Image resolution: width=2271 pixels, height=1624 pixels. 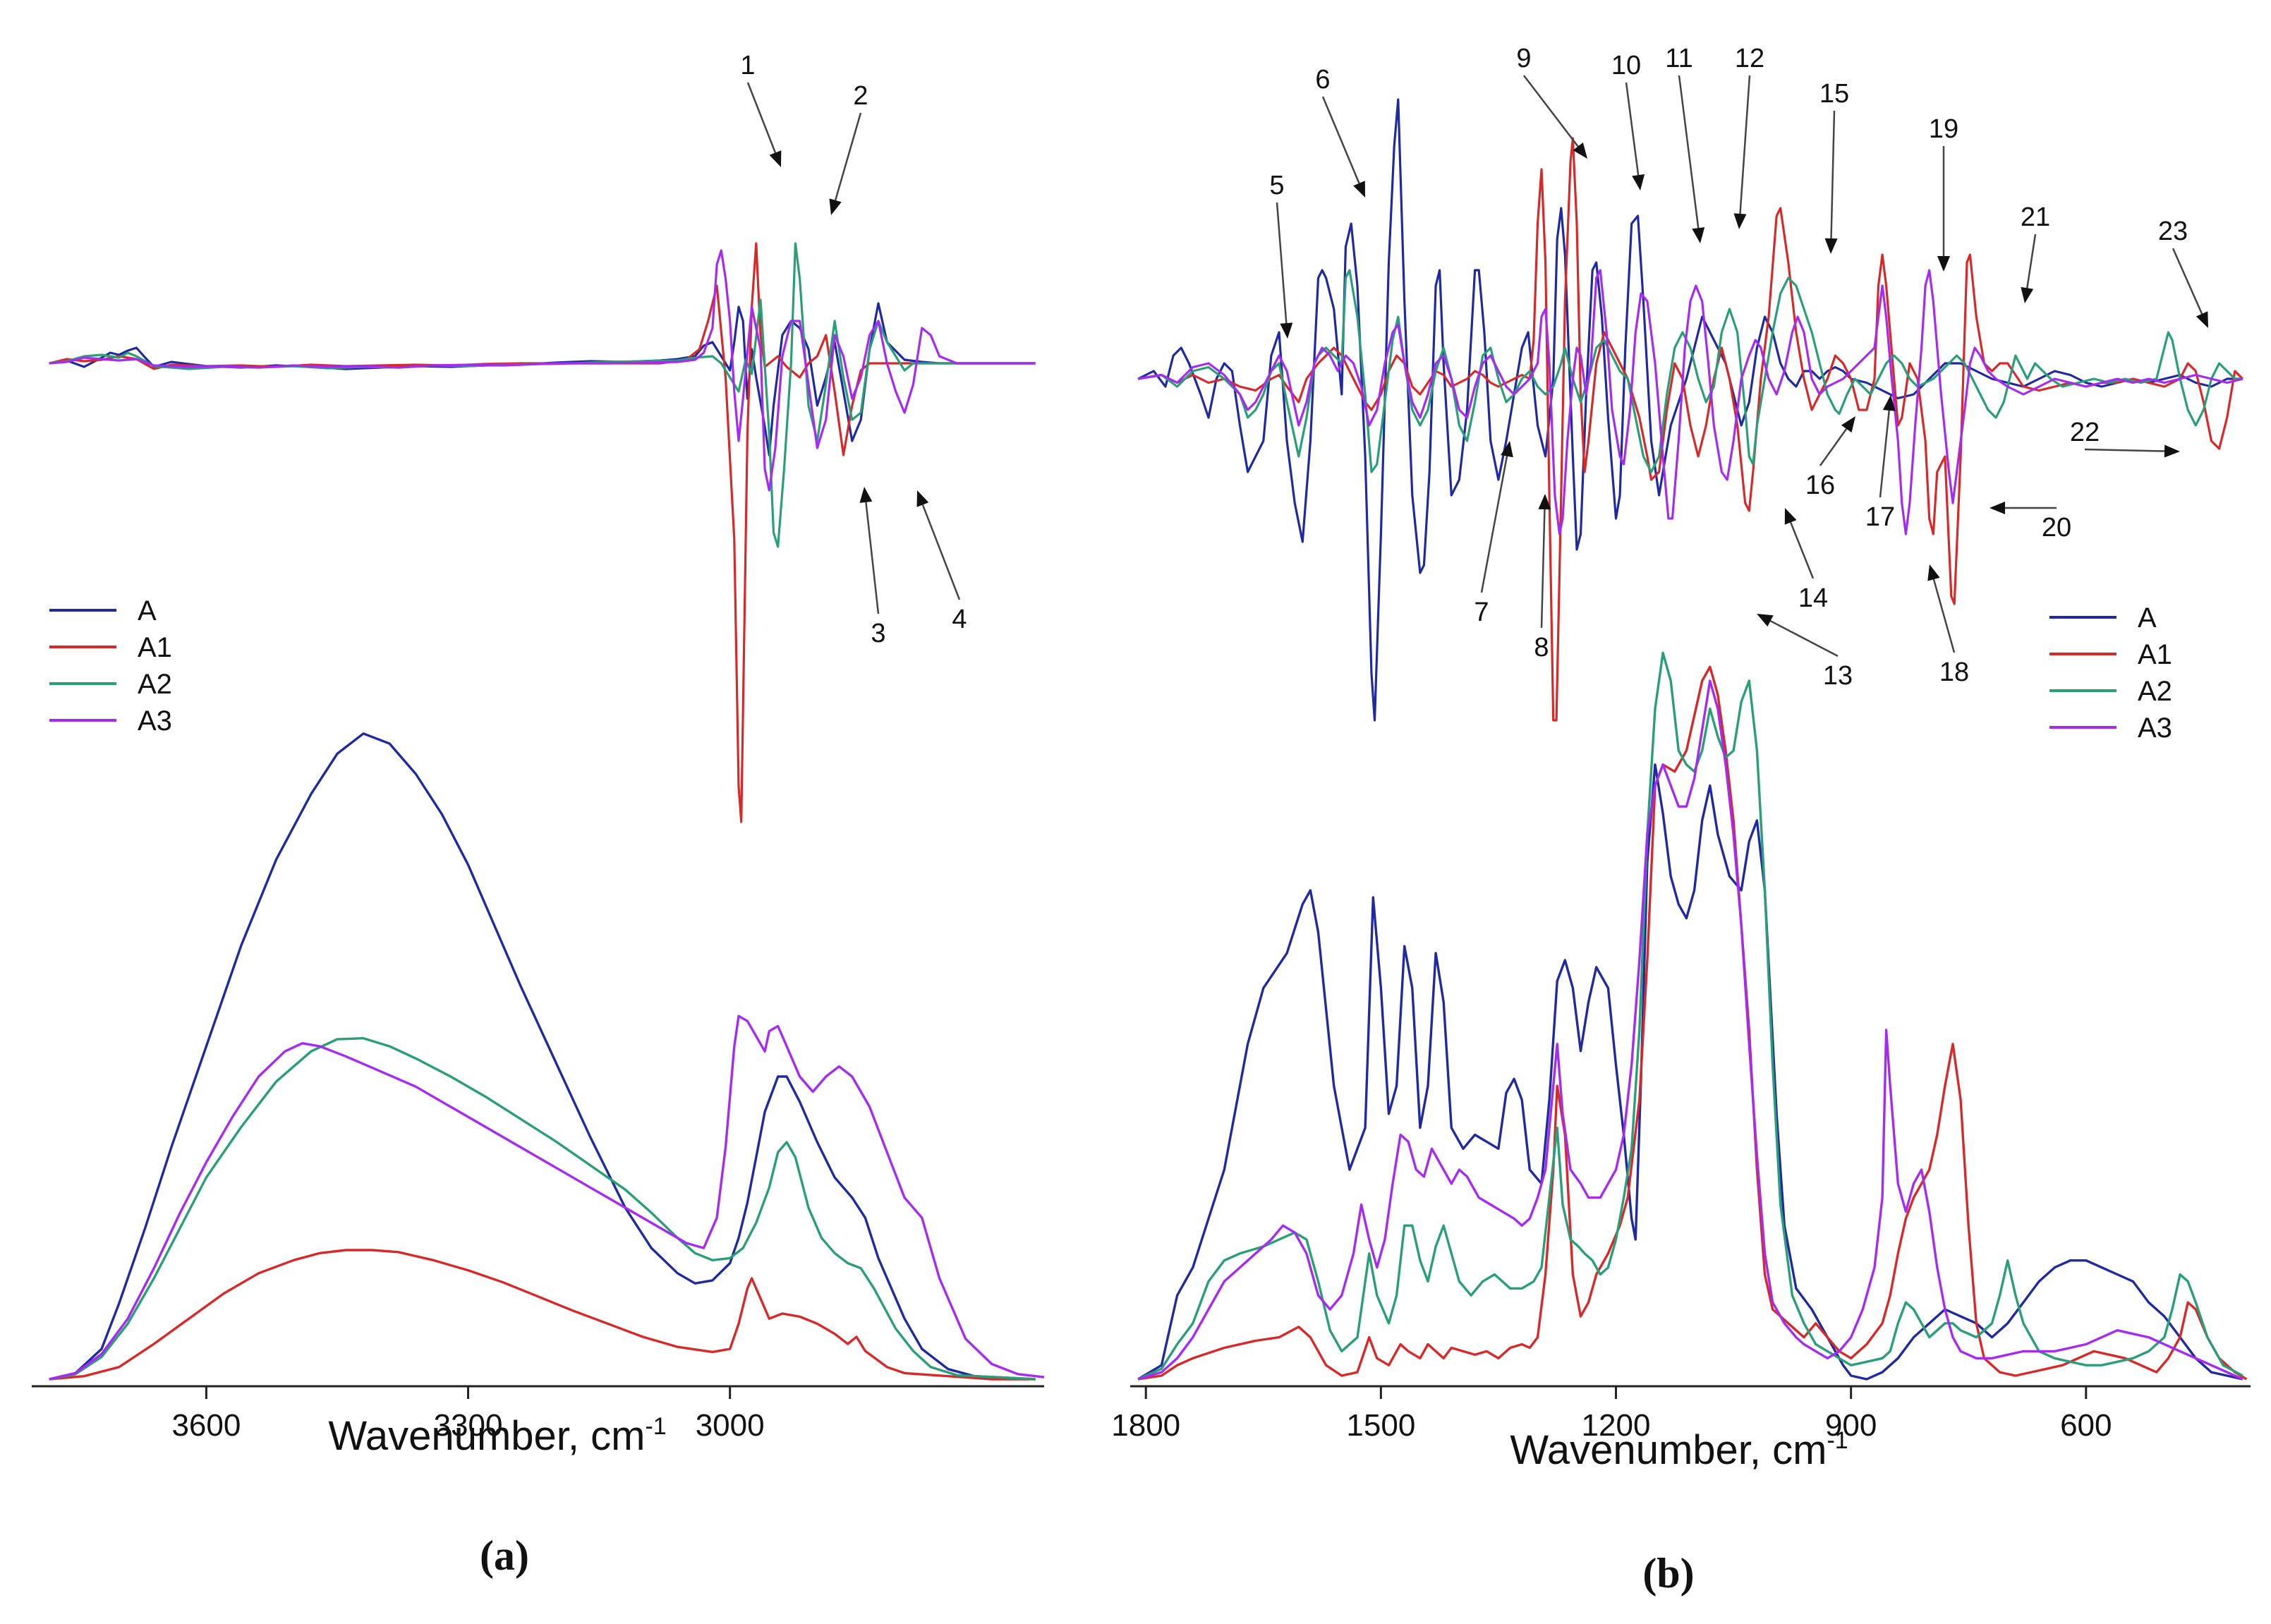 What do you see at coordinates (1679, 59) in the screenshot?
I see `annotation-label-11: 11` at bounding box center [1679, 59].